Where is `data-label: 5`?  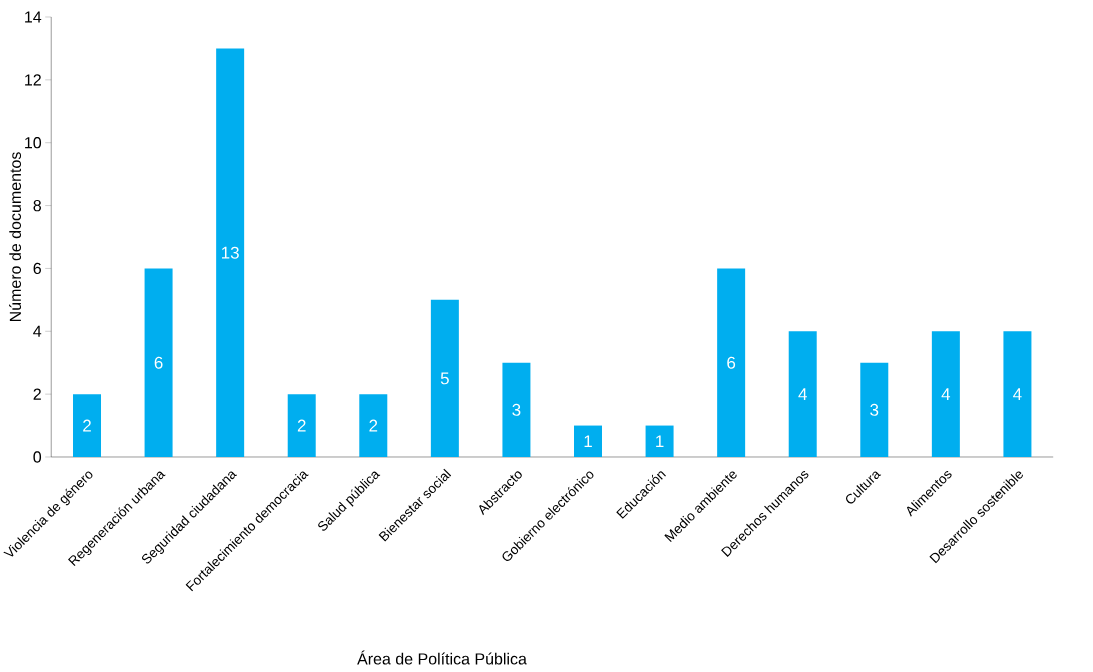 data-label: 5 is located at coordinates (444, 378).